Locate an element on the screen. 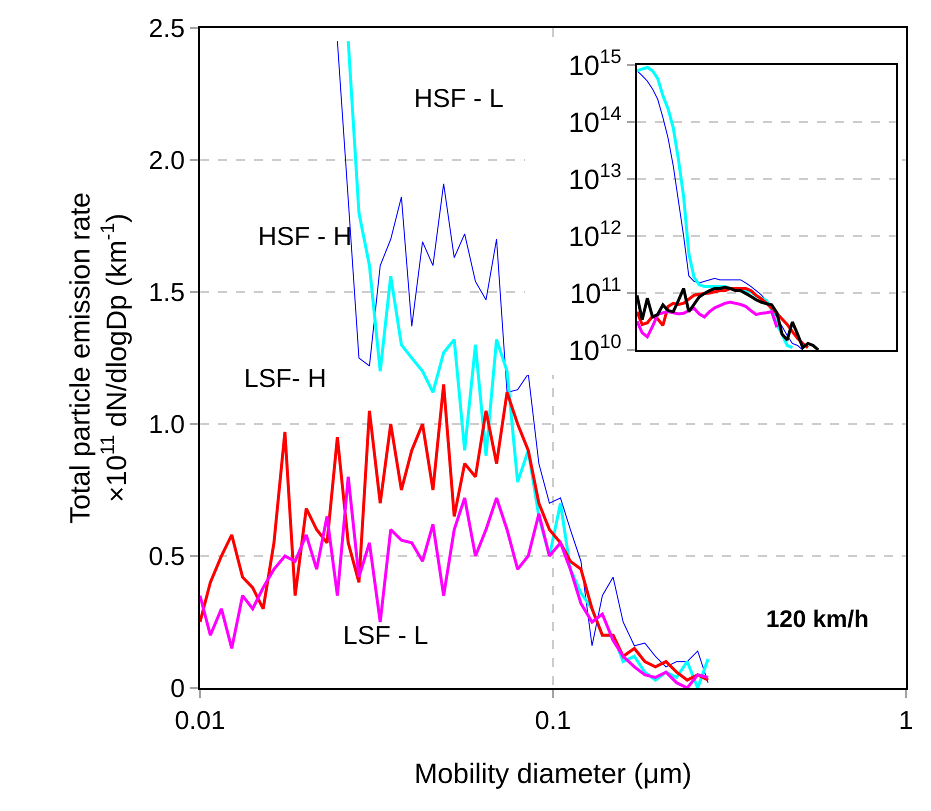  x-axis-title: Mobility diameter (μm) is located at coordinates (553, 773).